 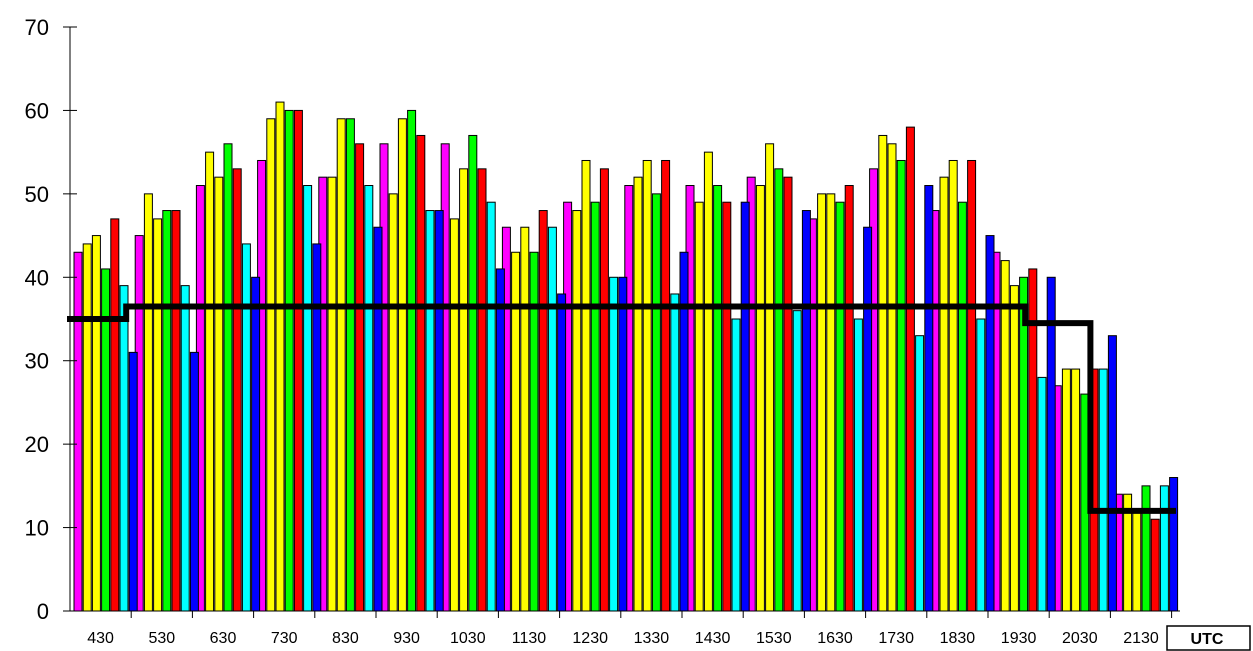 I want to click on x-tick-label: 1630, so click(x=835, y=638).